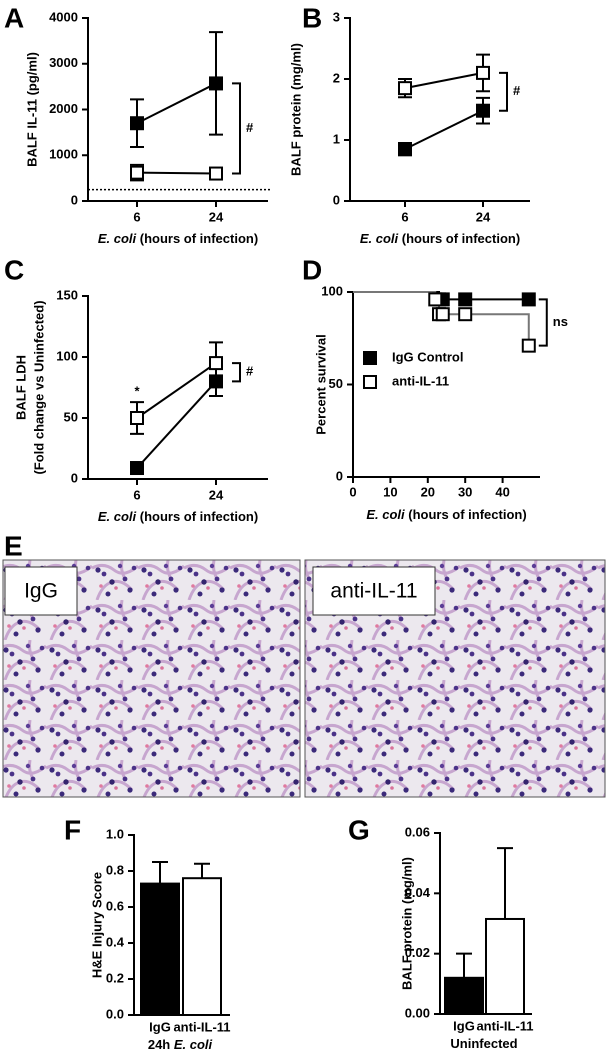 This screenshot has height=1056, width=609. What do you see at coordinates (428, 356) in the screenshot?
I see `legend-label: IgG Control` at bounding box center [428, 356].